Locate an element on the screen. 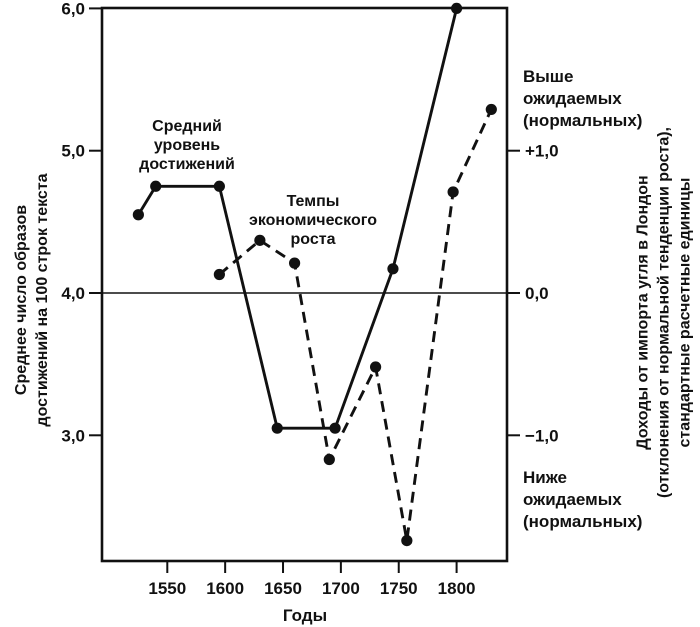 The height and width of the screenshot is (627, 700). right-axis-above-expected-label: Выше ожидаемых (нормальных) is located at coordinates (583, 98).